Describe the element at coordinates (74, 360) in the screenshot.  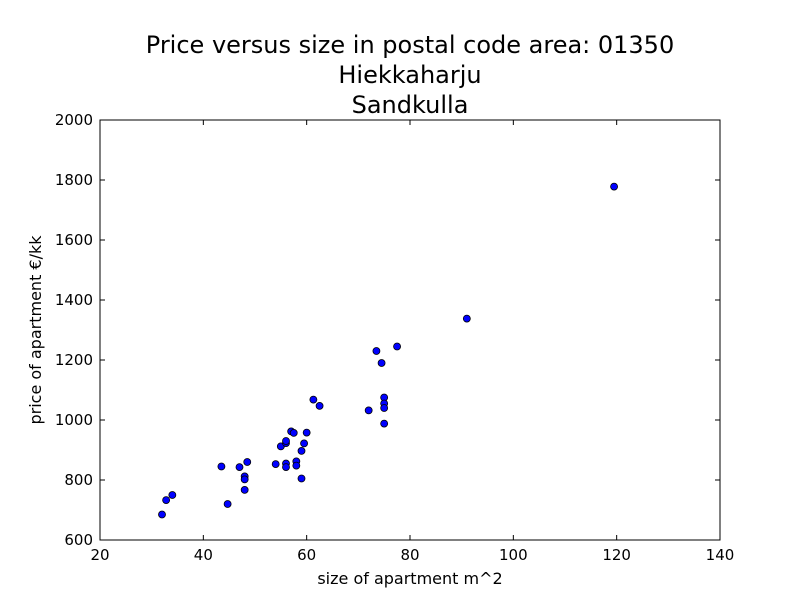
I see `y-tick-label: 1200` at that location.